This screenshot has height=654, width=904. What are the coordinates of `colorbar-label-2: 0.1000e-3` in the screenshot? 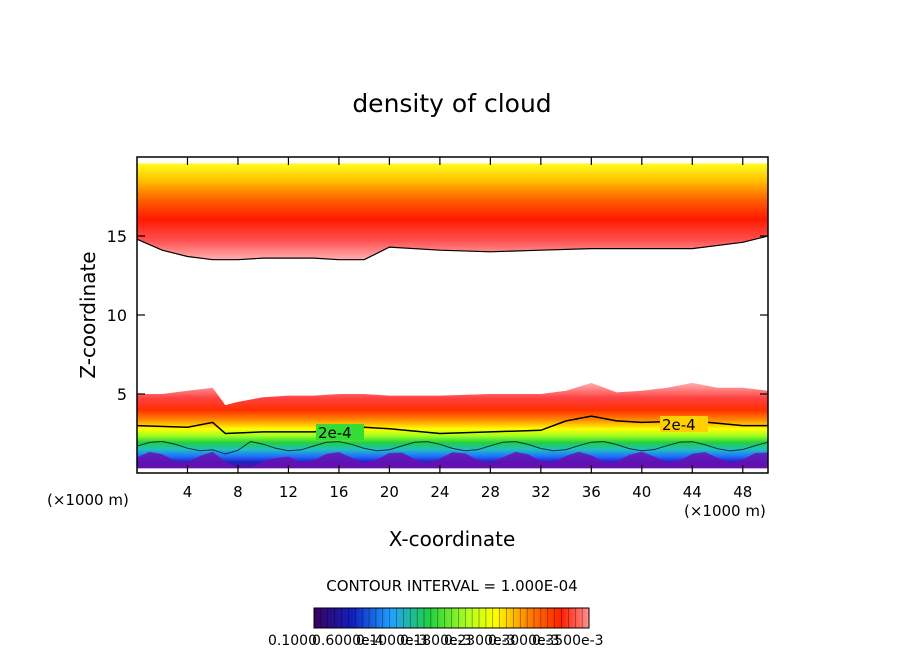 It's located at (392, 641).